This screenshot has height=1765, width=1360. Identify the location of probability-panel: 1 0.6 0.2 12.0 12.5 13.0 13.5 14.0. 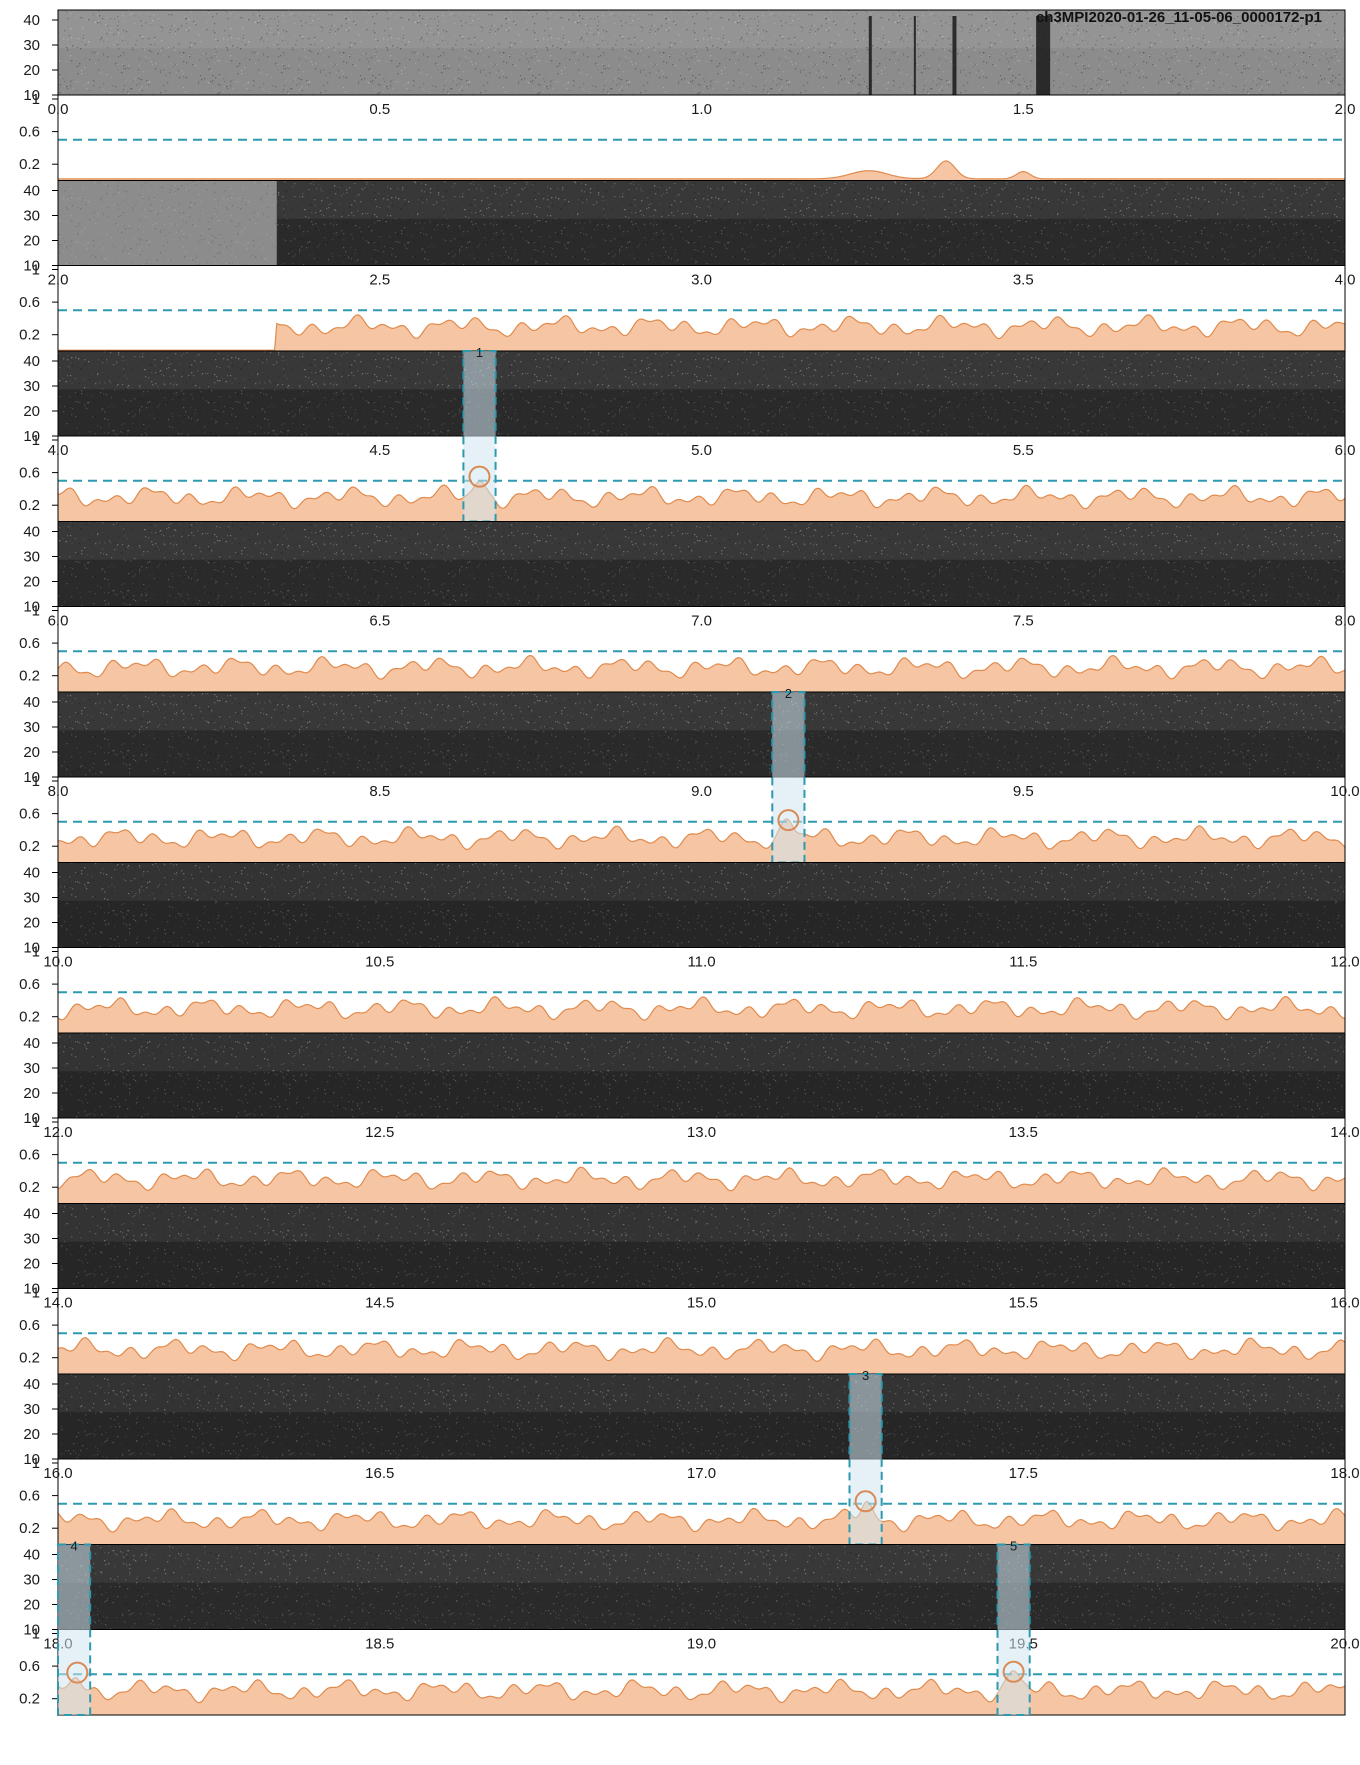
(689, 1159).